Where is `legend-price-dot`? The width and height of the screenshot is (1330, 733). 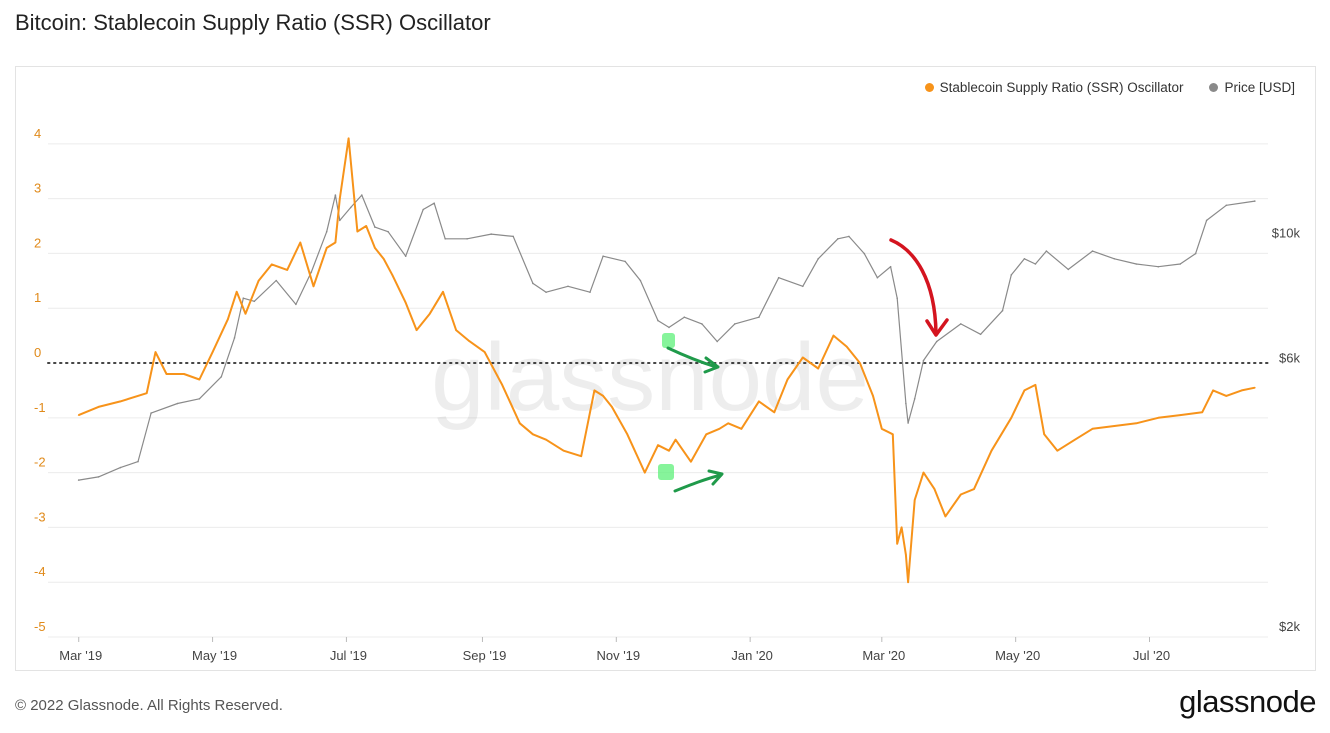 legend-price-dot is located at coordinates (1214, 87).